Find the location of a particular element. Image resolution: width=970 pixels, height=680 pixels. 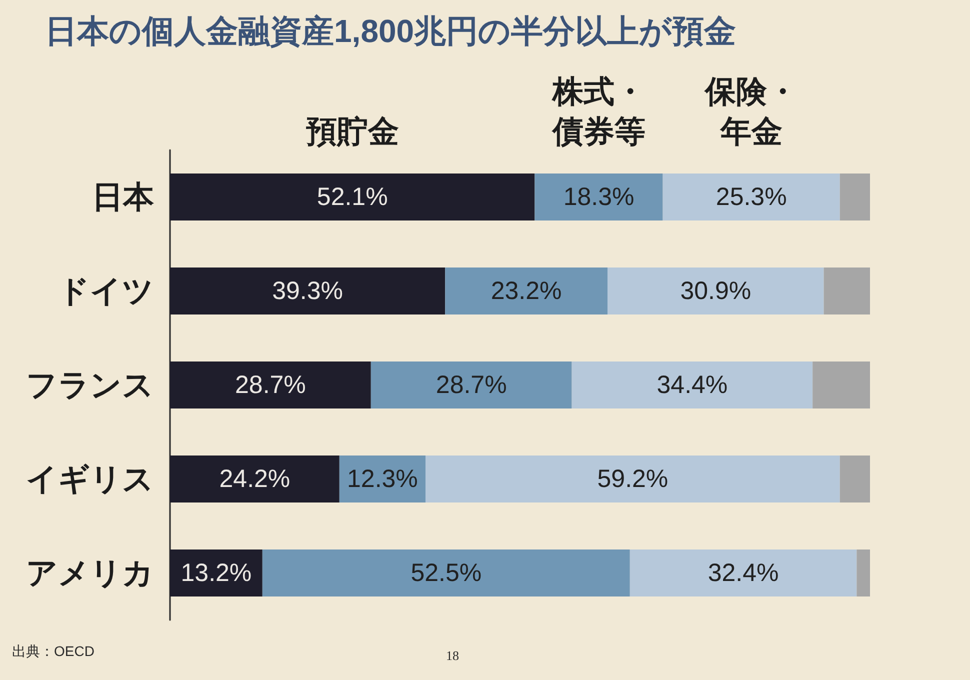

data-label: 24.2% is located at coordinates (254, 479).